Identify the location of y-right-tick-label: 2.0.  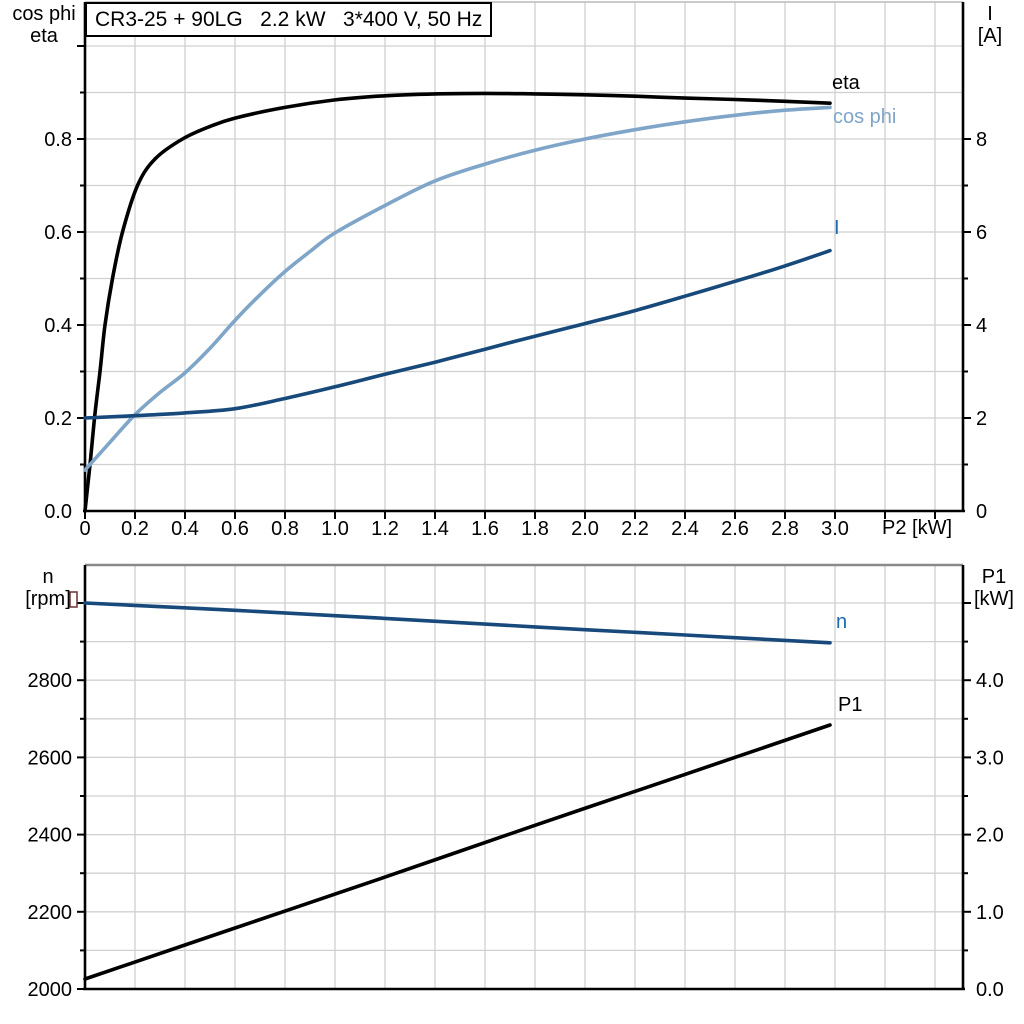
(990, 836).